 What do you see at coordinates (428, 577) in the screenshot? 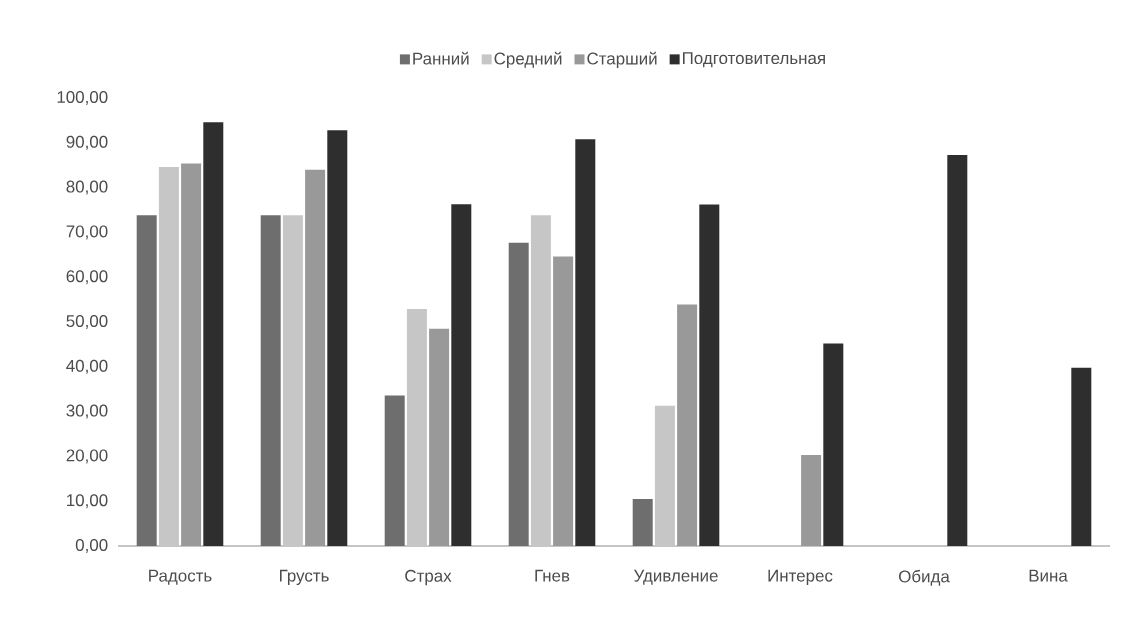
I see `x-tick-label: Страх` at bounding box center [428, 577].